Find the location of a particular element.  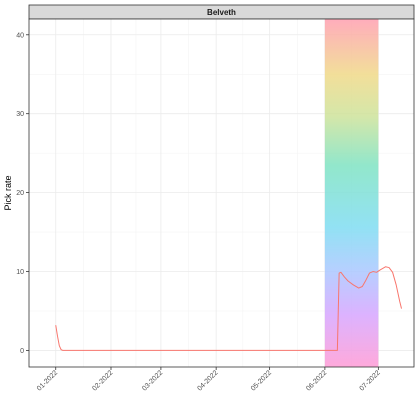

y-tick-label: 20 is located at coordinates (20, 193).